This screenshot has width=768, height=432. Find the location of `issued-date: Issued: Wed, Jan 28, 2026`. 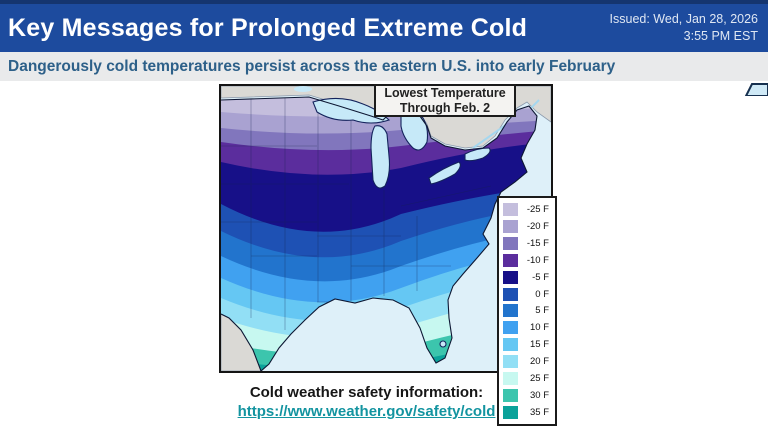

issued-date: Issued: Wed, Jan 28, 2026 is located at coordinates (683, 19).